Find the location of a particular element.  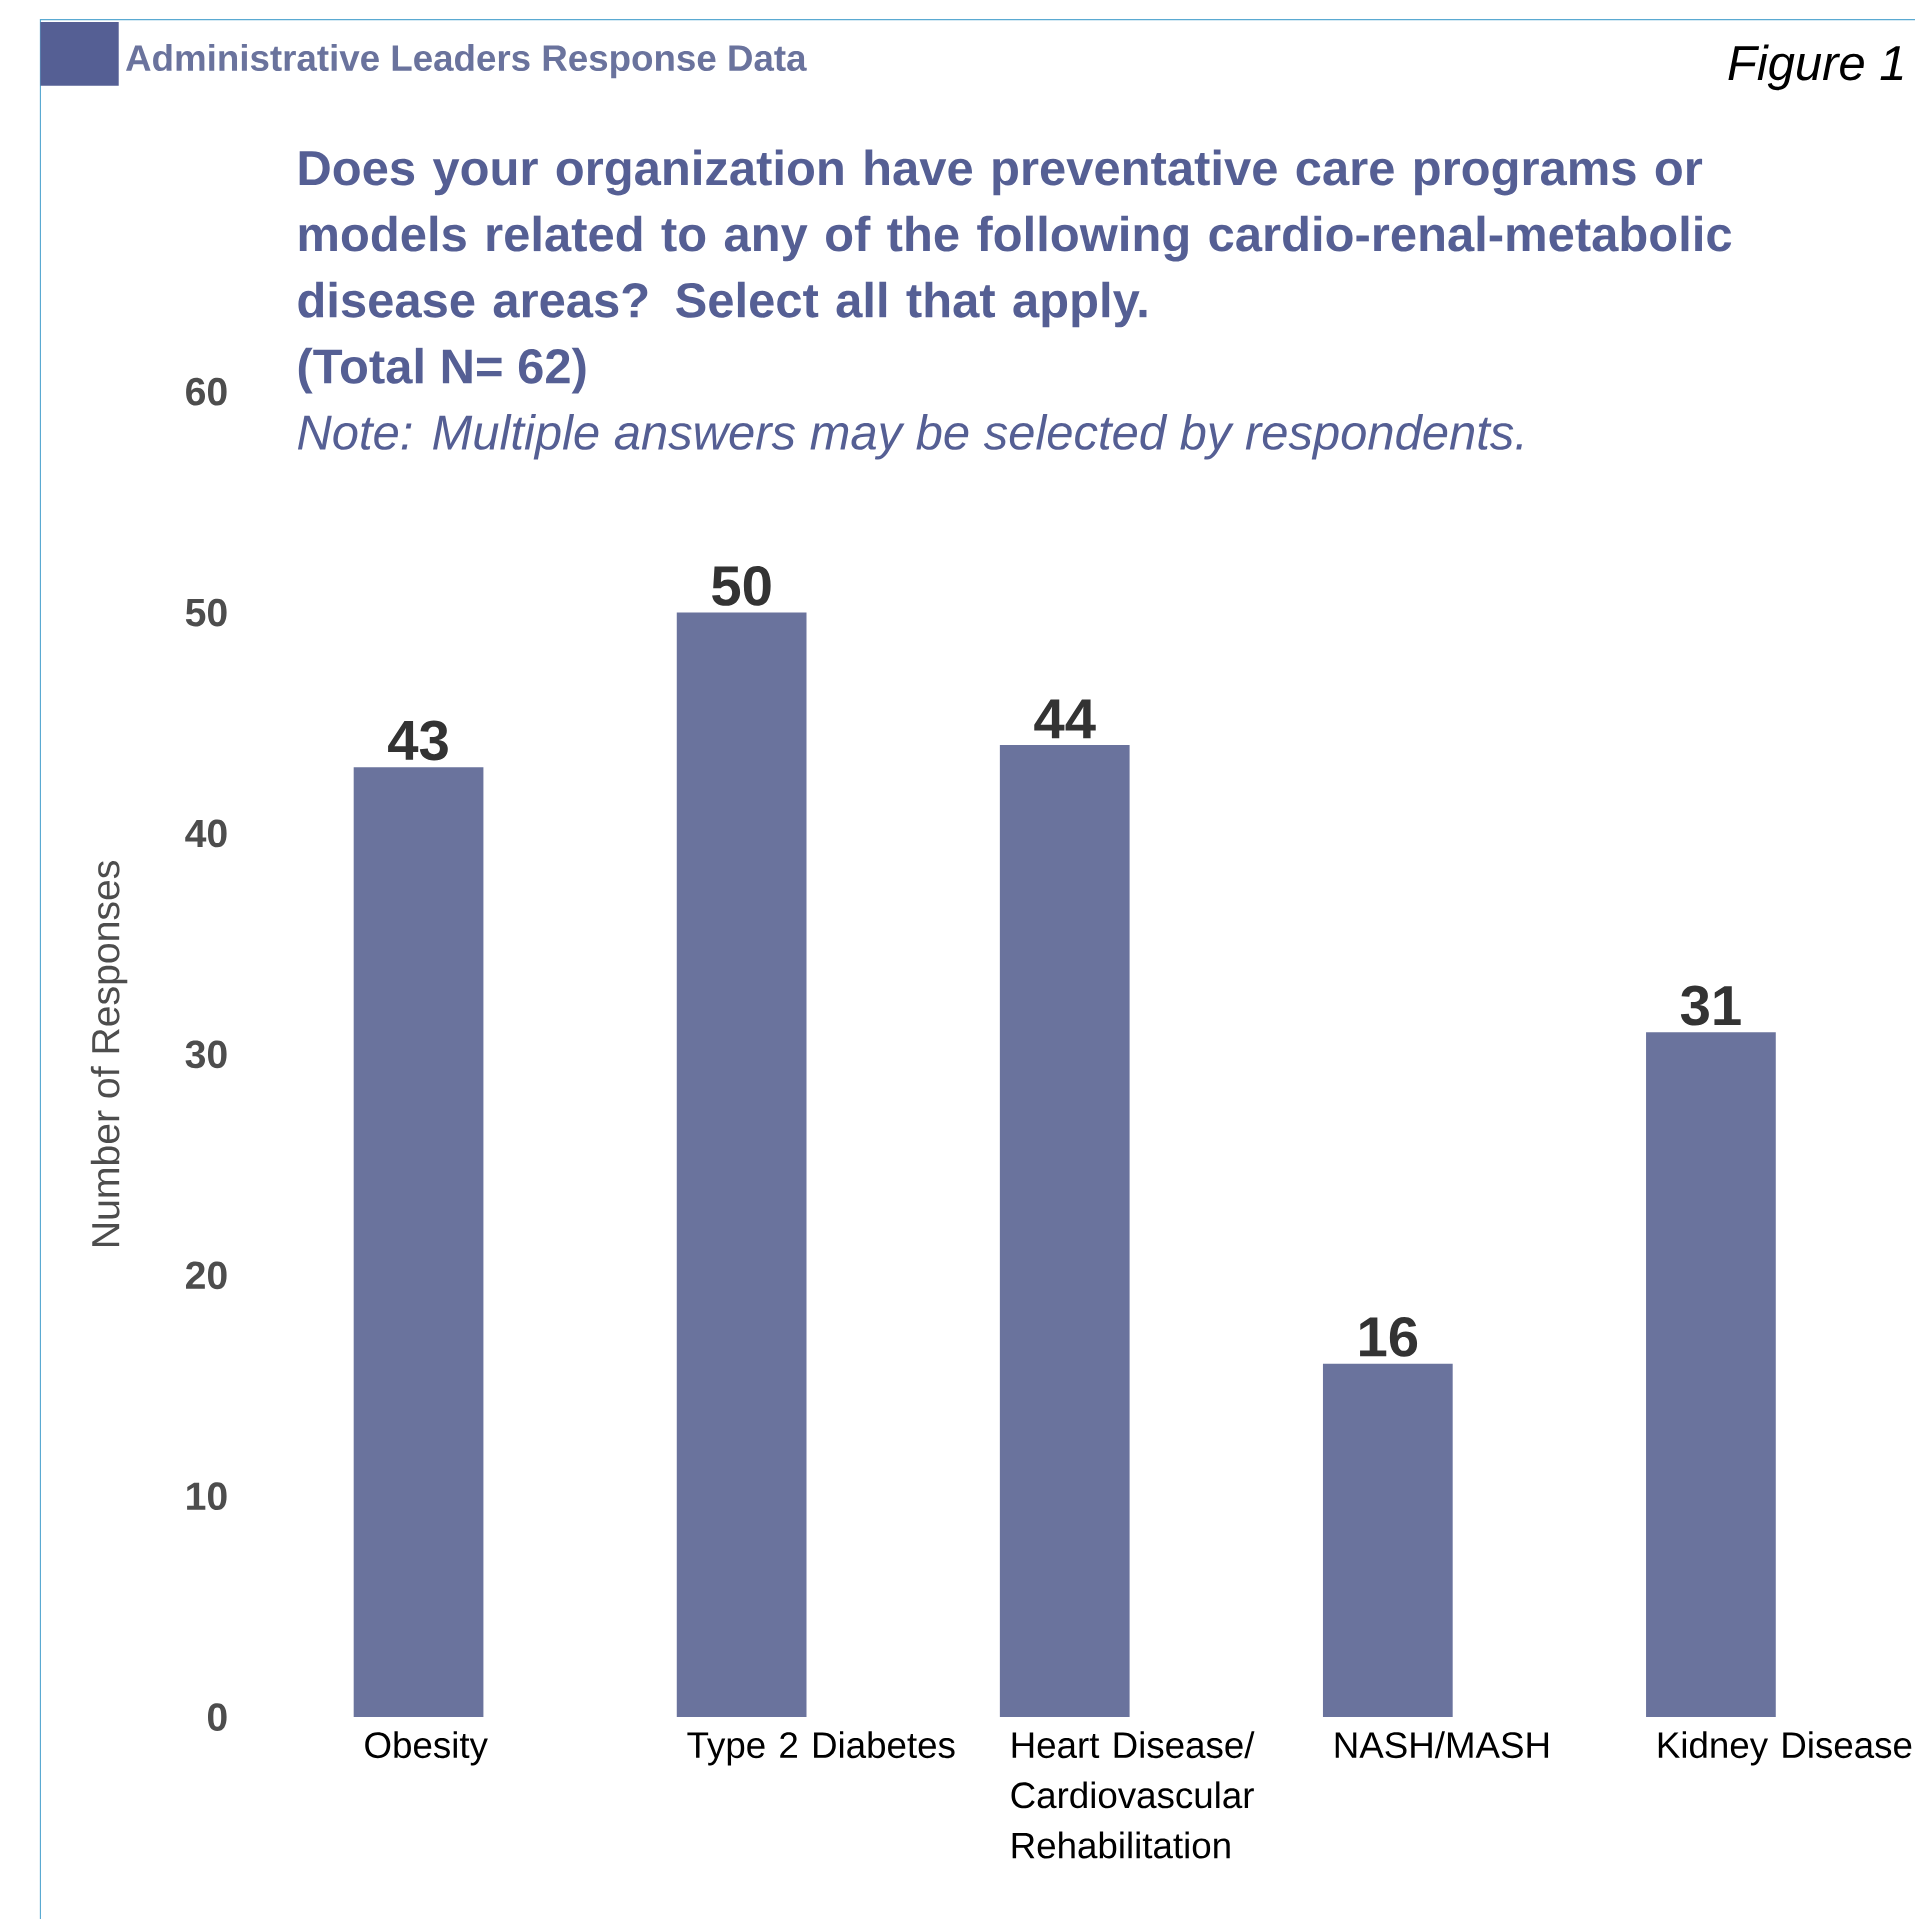

data-label: 31 is located at coordinates (1710, 1005).